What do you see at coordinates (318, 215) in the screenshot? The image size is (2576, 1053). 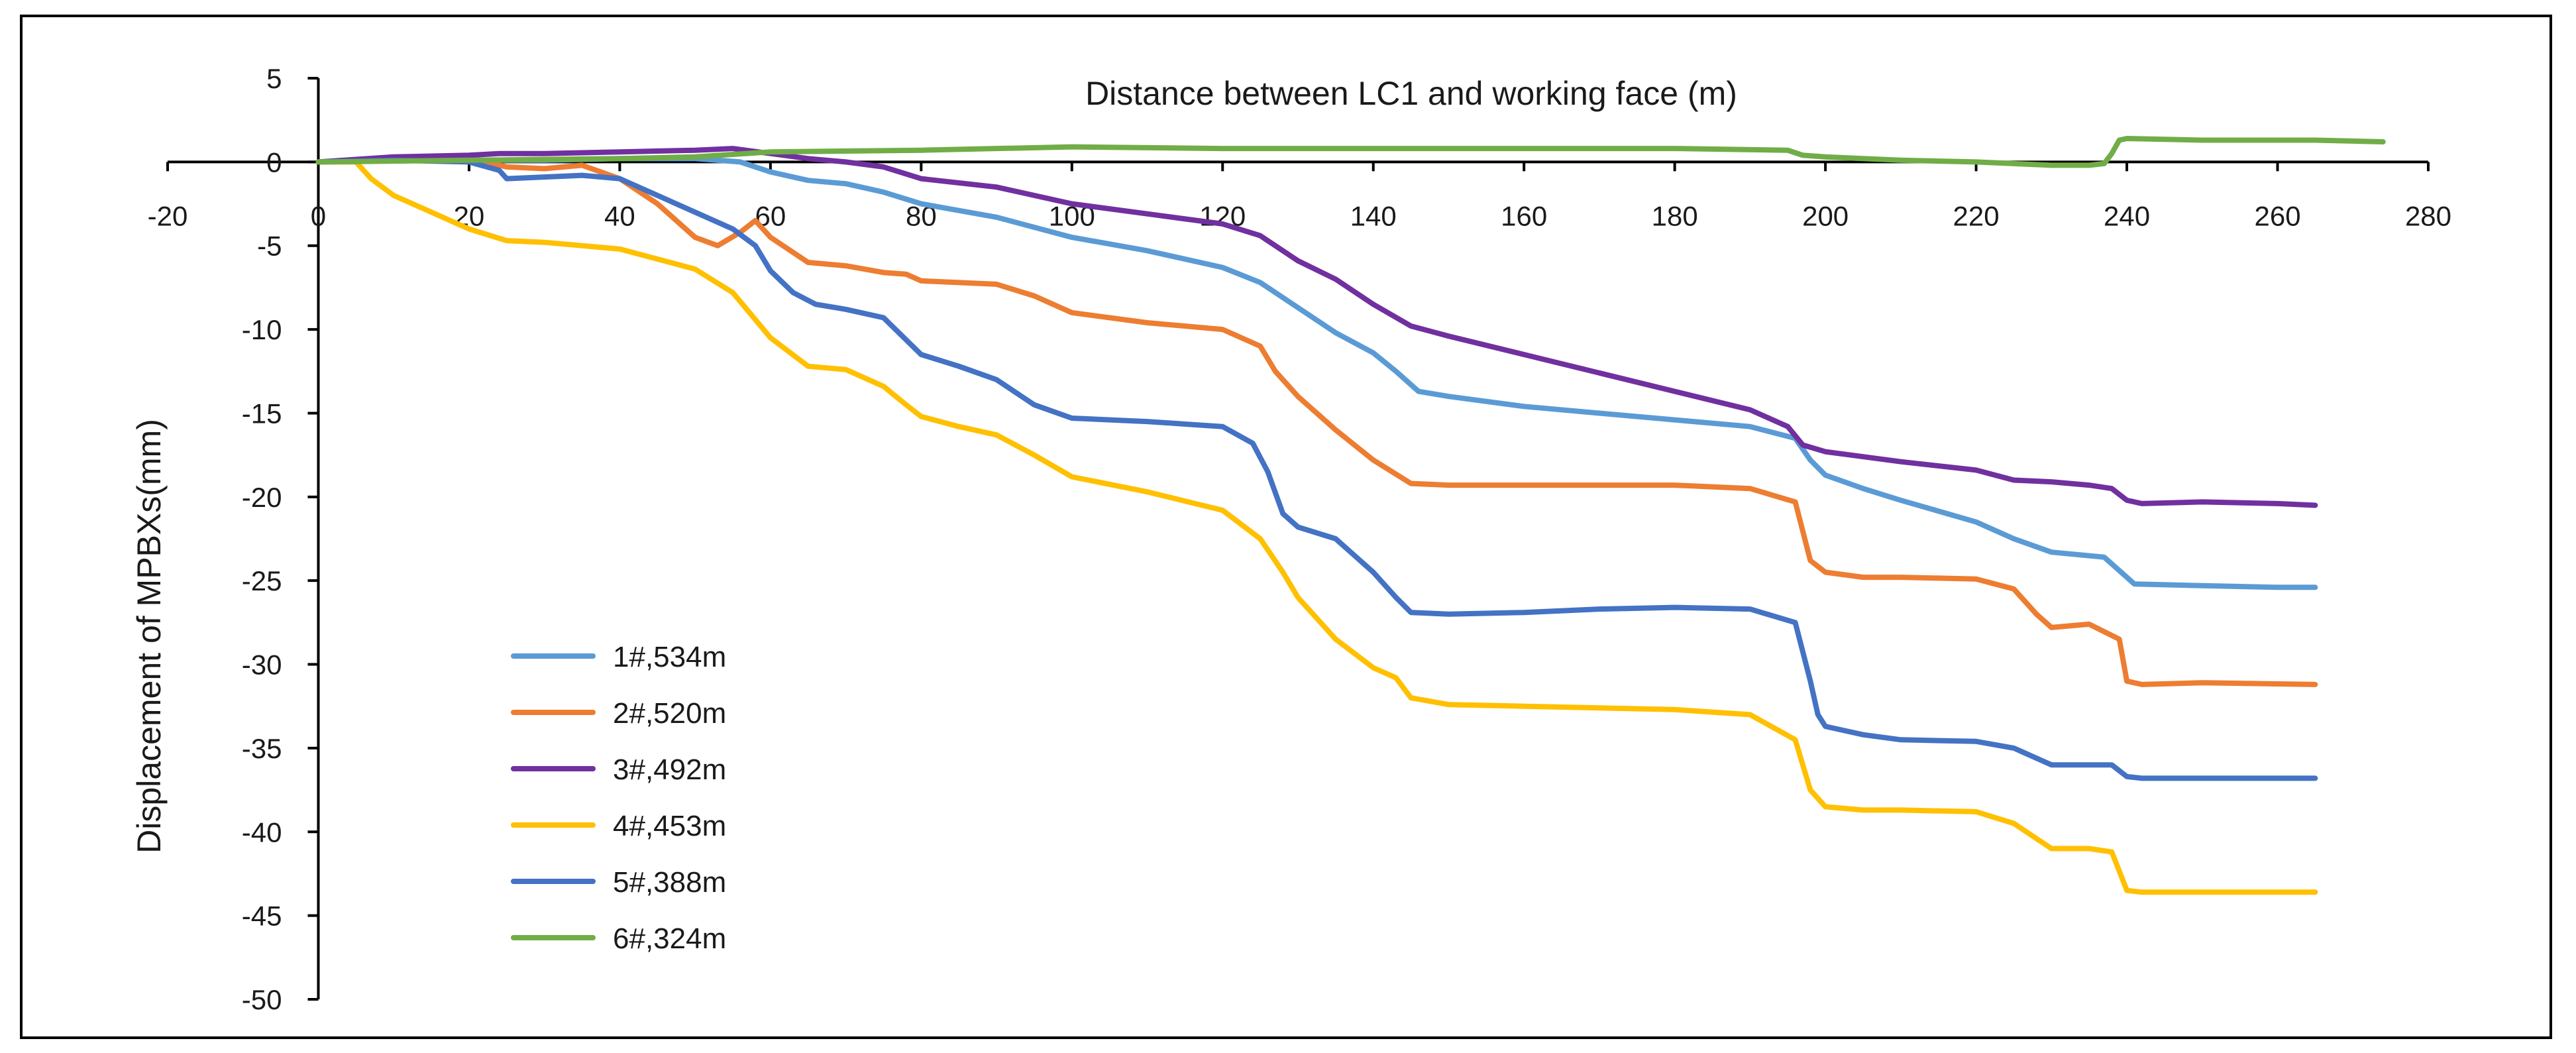 I see `x-tick-label: 0` at bounding box center [318, 215].